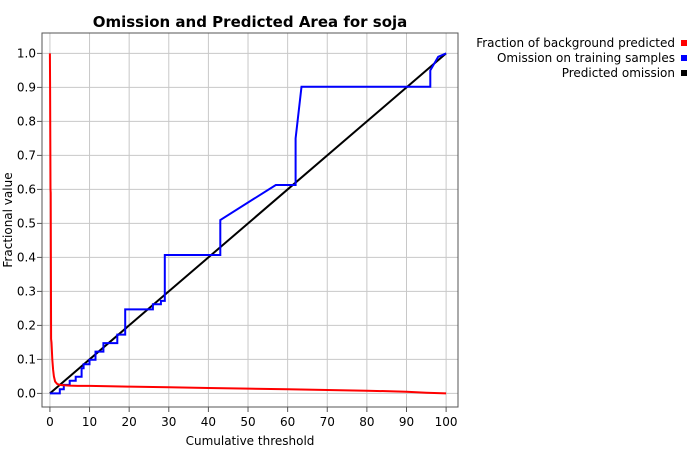  I want to click on x-tick-label: 70, so click(327, 422).